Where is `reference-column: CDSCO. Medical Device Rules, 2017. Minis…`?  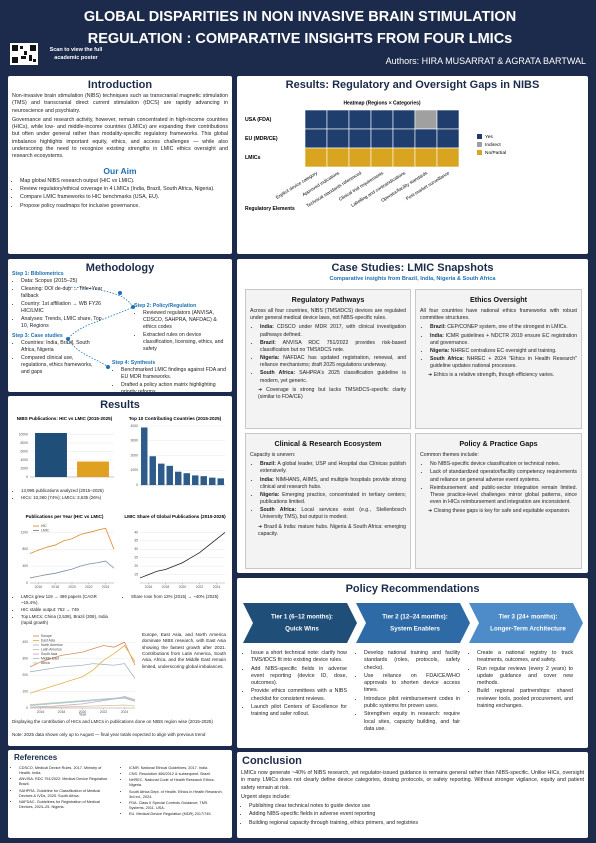 reference-column: CDSCO. Medical Device Rules, 2017. Minis… is located at coordinates (65, 788).